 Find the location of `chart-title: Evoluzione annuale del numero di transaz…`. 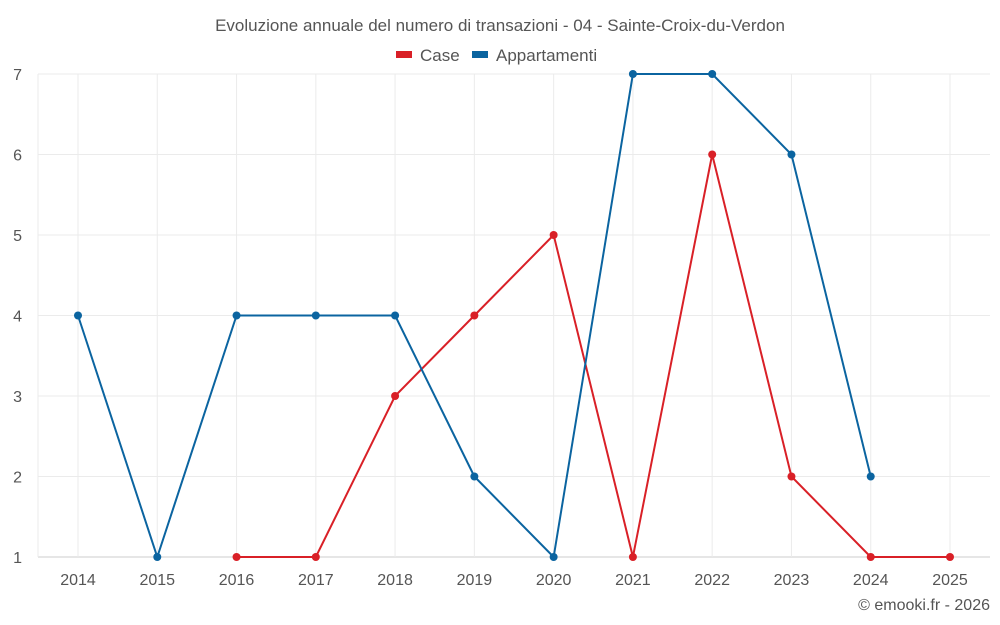

chart-title: Evoluzione annuale del numero di transaz… is located at coordinates (500, 25).